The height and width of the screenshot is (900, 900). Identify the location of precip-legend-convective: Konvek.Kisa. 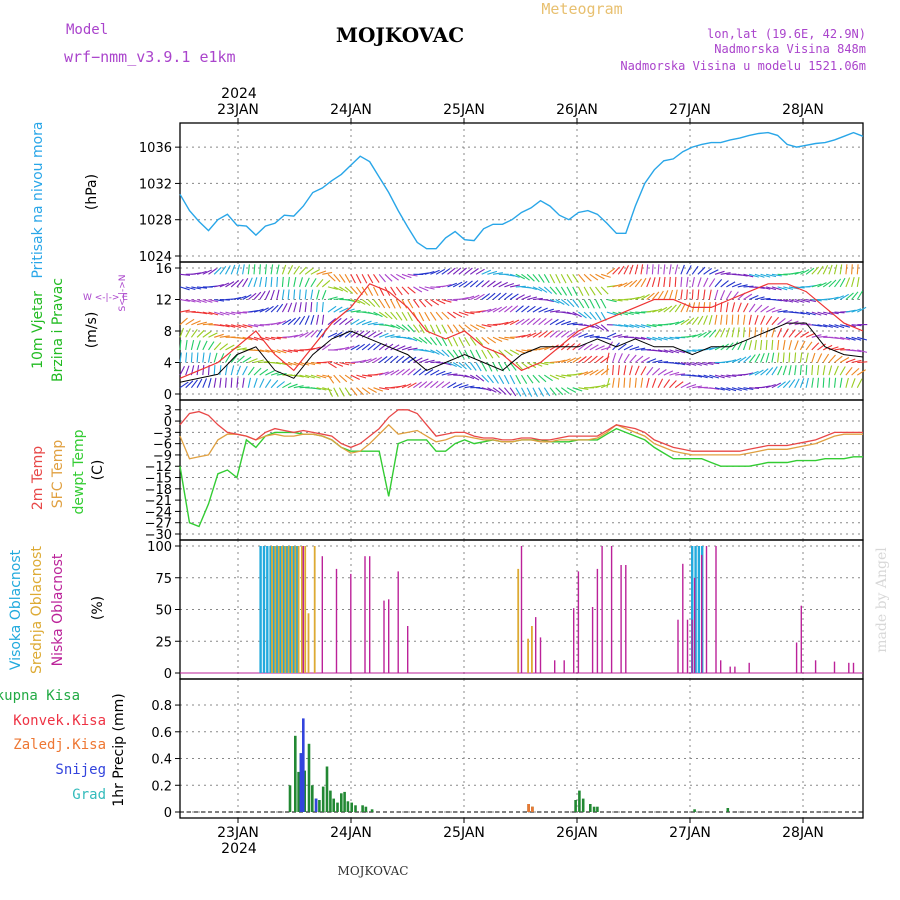
(59, 721).